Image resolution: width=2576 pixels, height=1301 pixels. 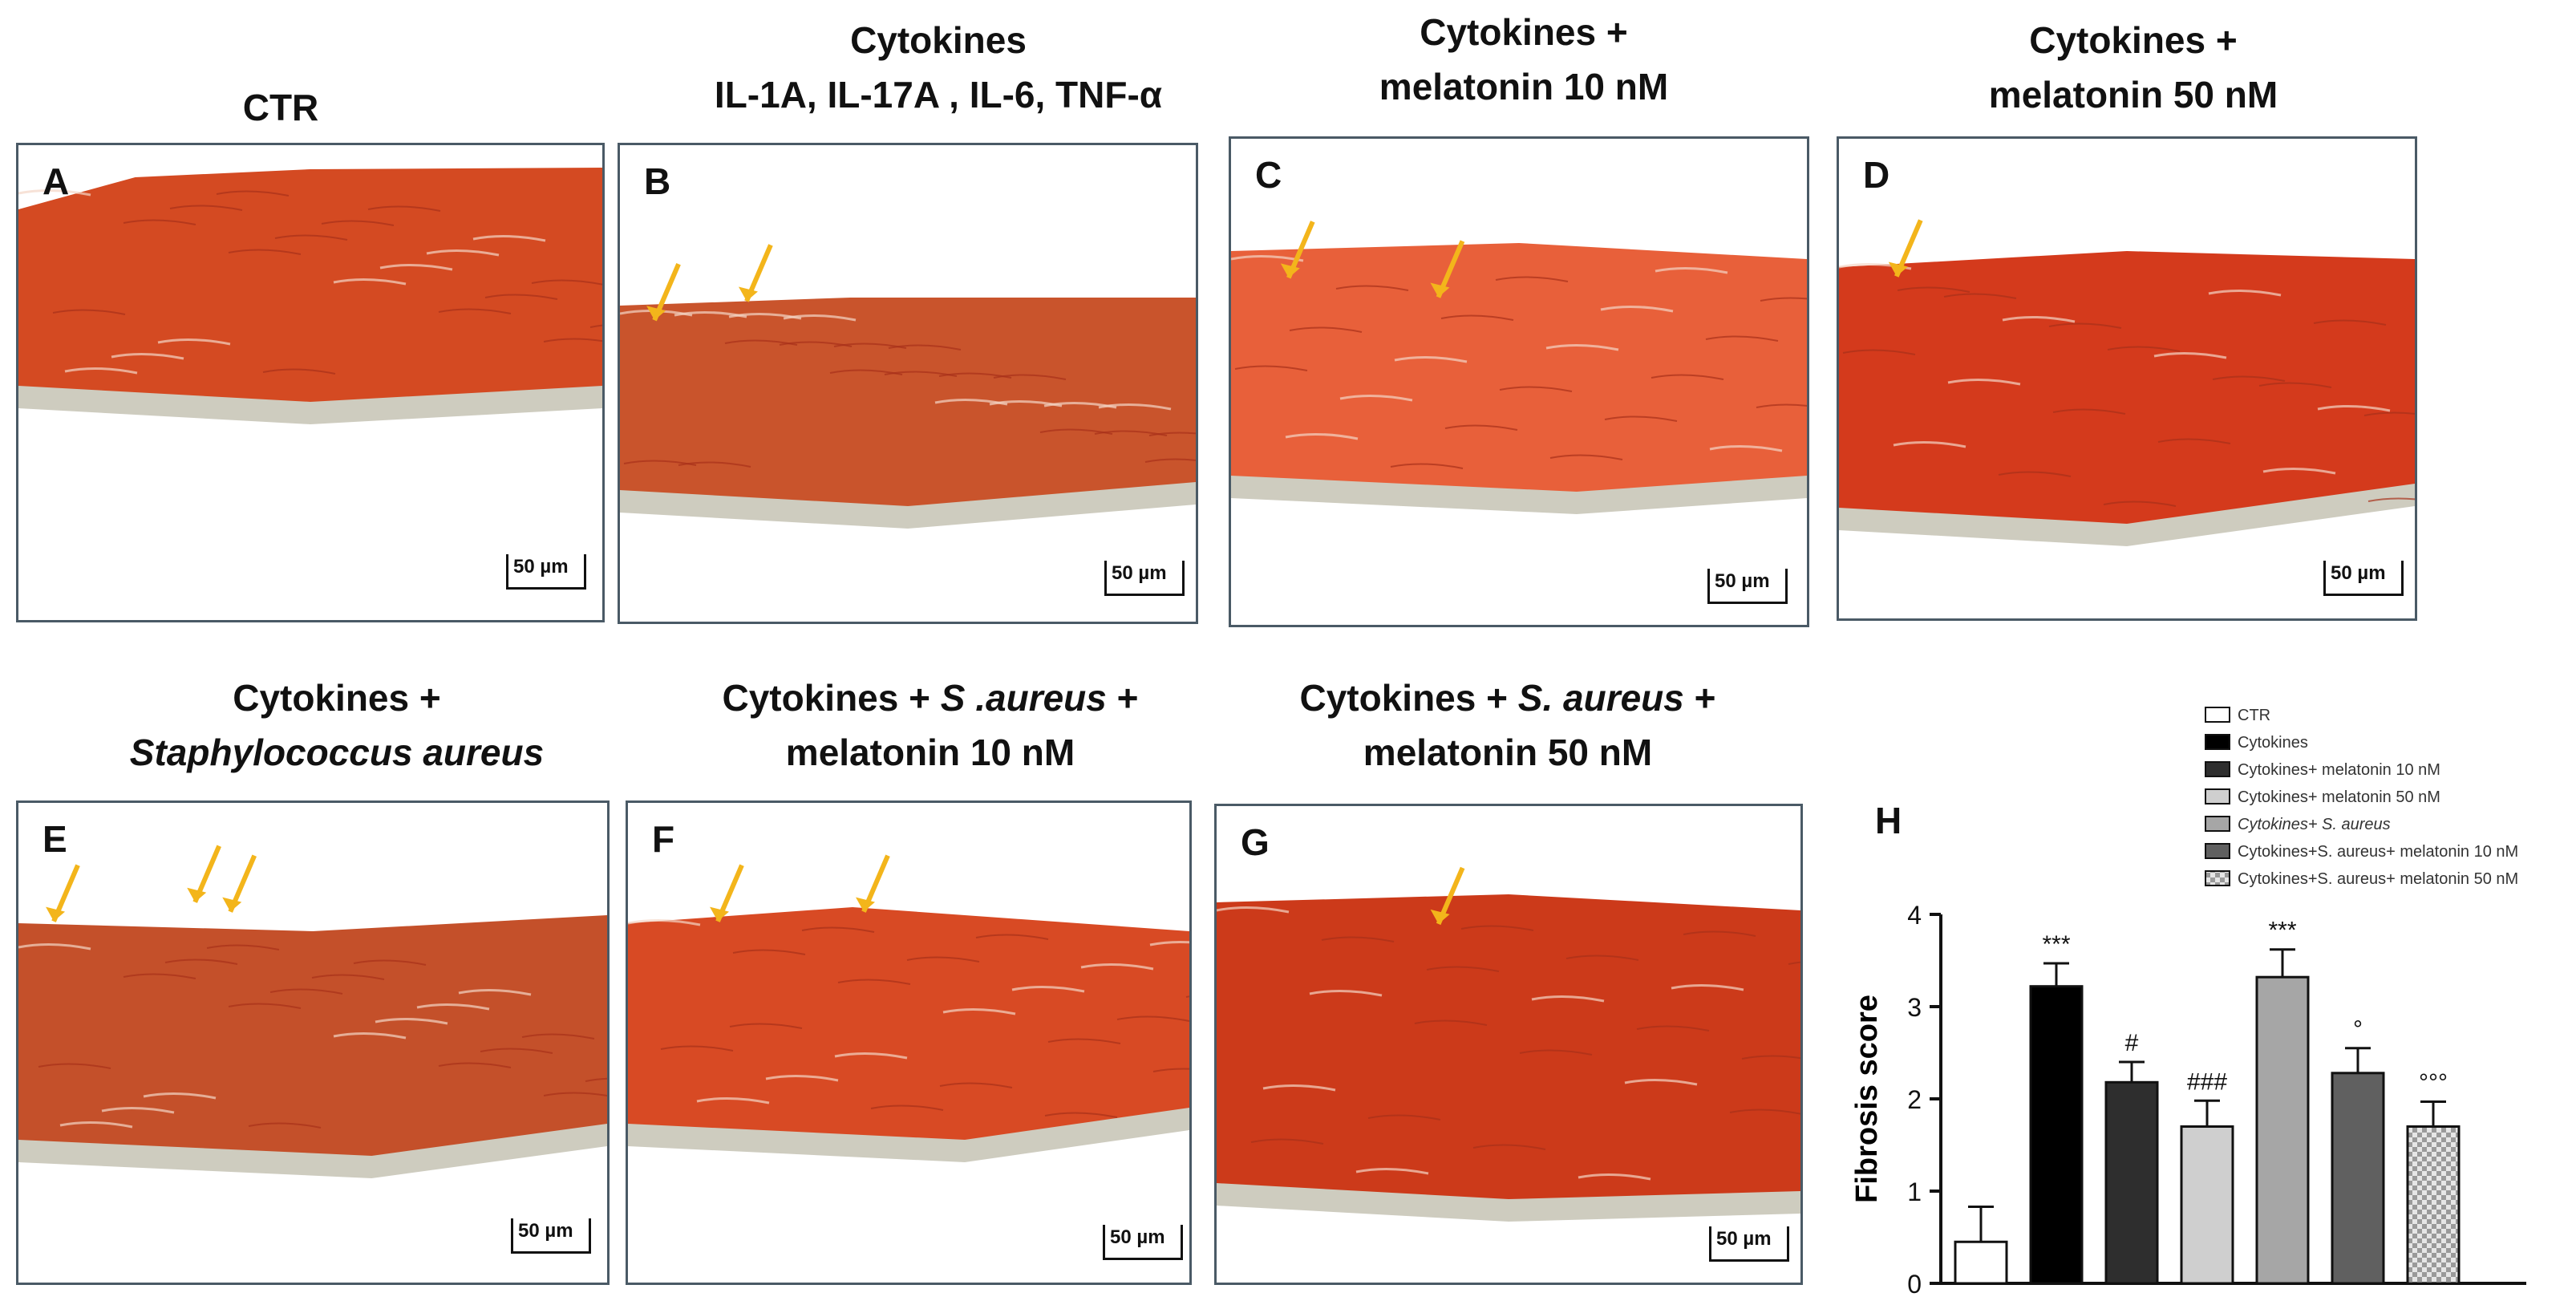 I want to click on panel-c-scale-bar: 50 µm, so click(x=1747, y=586).